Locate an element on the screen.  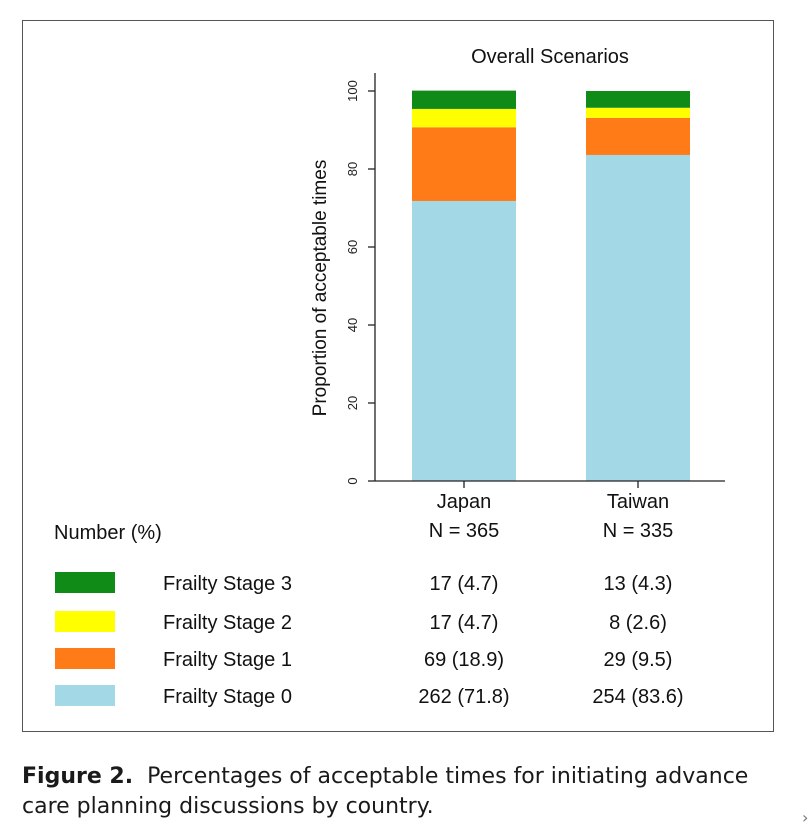
x-tick-label-taiwan: Taiwan is located at coordinates (638, 502).